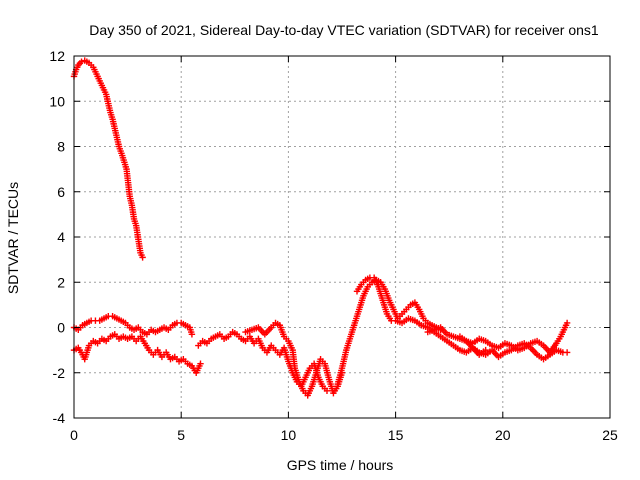 This screenshot has height=480, width=640. Describe the element at coordinates (503, 435) in the screenshot. I see `x-tick-label: 20` at that location.